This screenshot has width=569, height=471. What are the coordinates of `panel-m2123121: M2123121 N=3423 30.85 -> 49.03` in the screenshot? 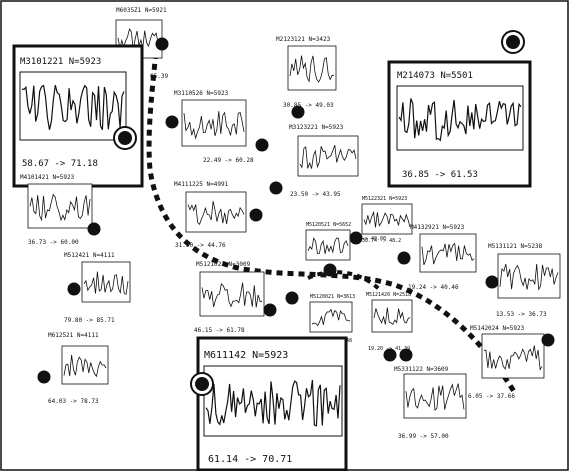 It's located at (306, 72).